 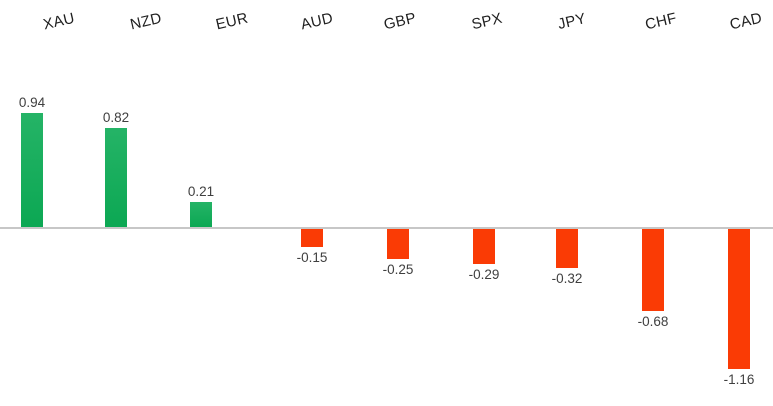 What do you see at coordinates (653, 321) in the screenshot?
I see `value-label-chf: -0.68` at bounding box center [653, 321].